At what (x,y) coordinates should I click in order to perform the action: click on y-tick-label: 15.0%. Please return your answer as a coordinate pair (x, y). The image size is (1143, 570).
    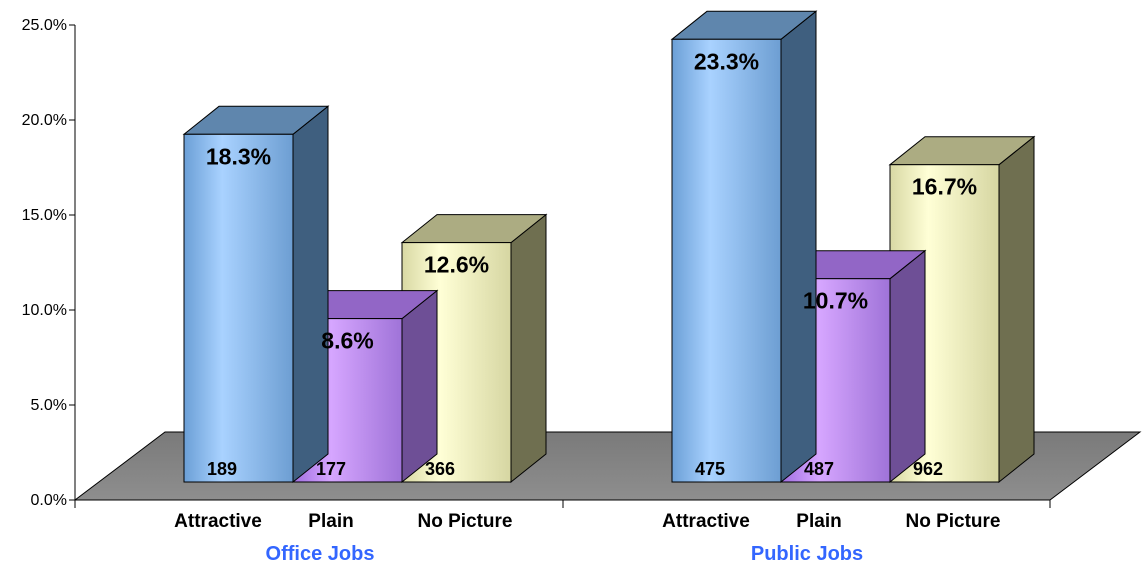
    Looking at the image, I should click on (44, 215).